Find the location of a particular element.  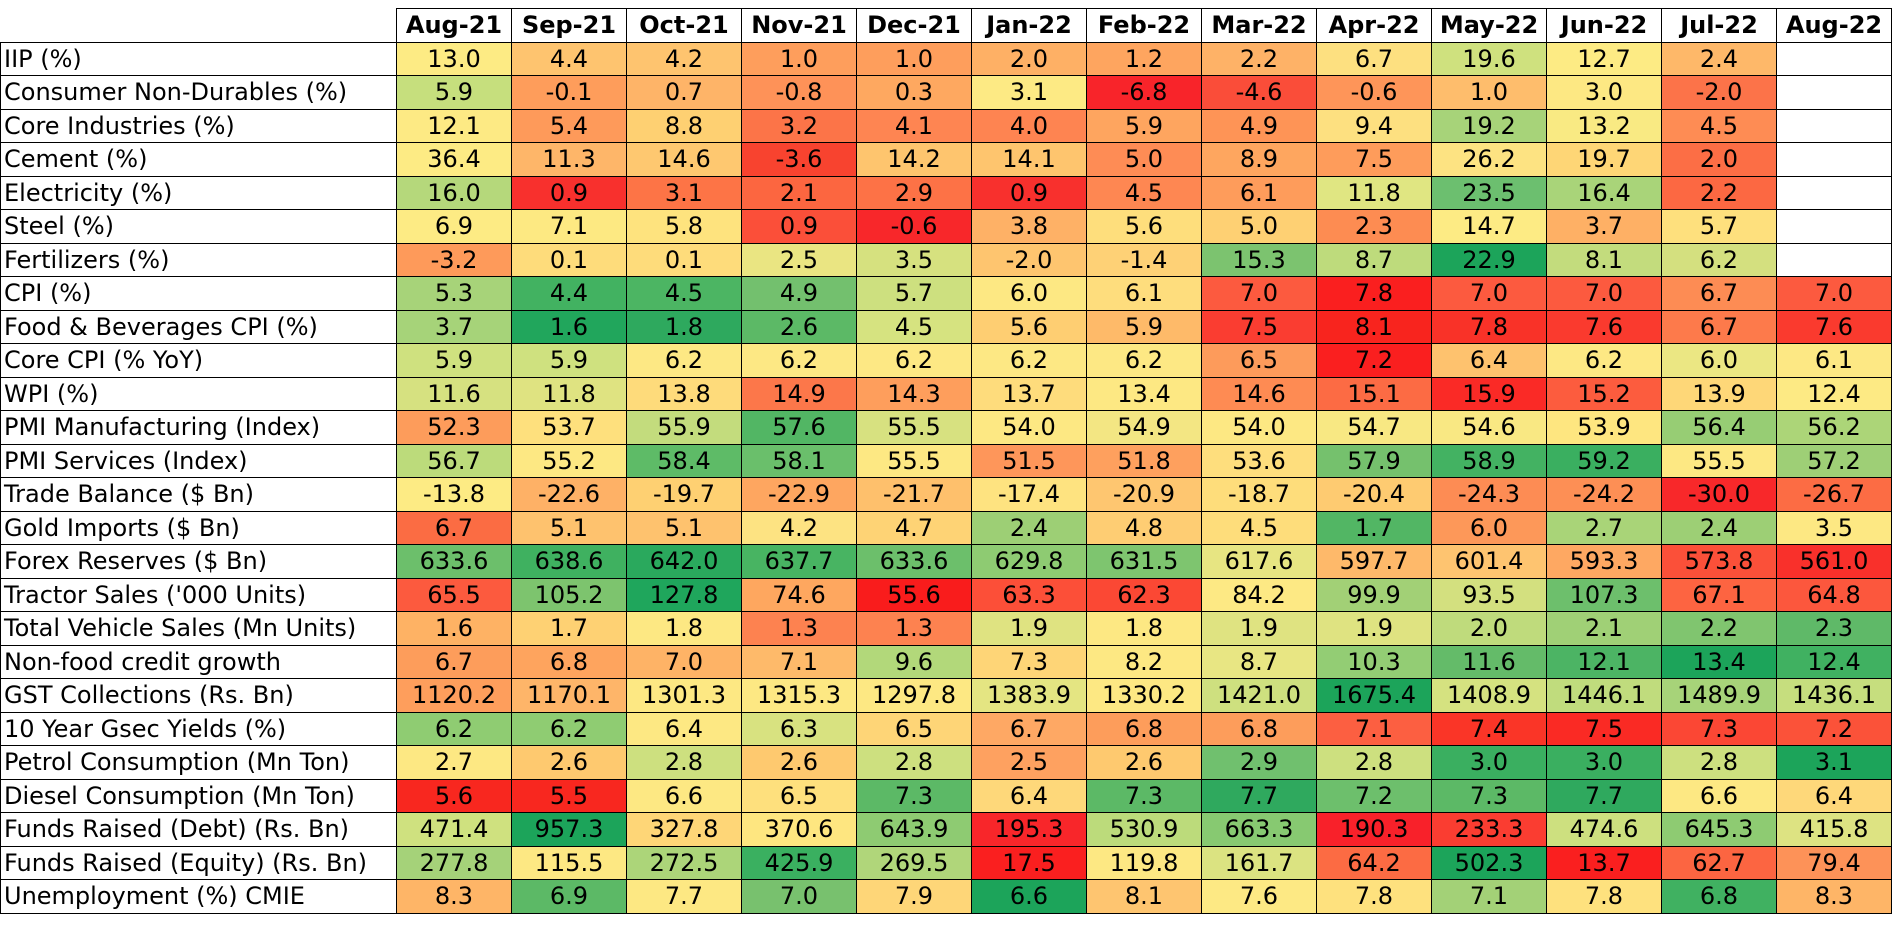

column-header: Jun-22 is located at coordinates (1604, 25).